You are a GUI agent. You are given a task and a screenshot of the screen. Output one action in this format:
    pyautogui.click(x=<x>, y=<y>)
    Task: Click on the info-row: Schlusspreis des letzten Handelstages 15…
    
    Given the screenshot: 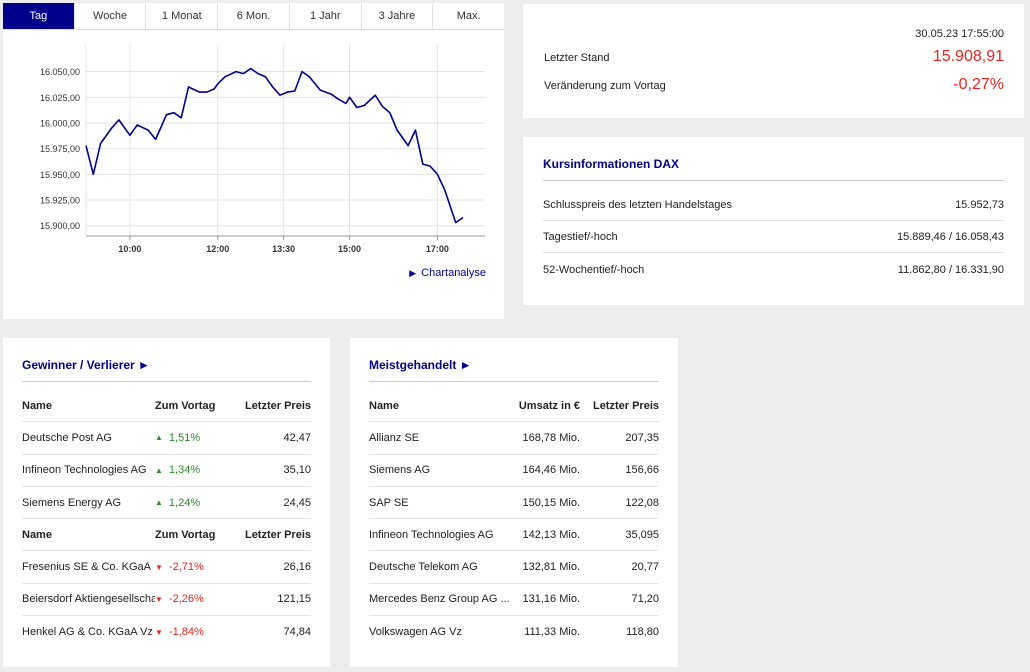 What is the action you would take?
    pyautogui.click(x=773, y=205)
    